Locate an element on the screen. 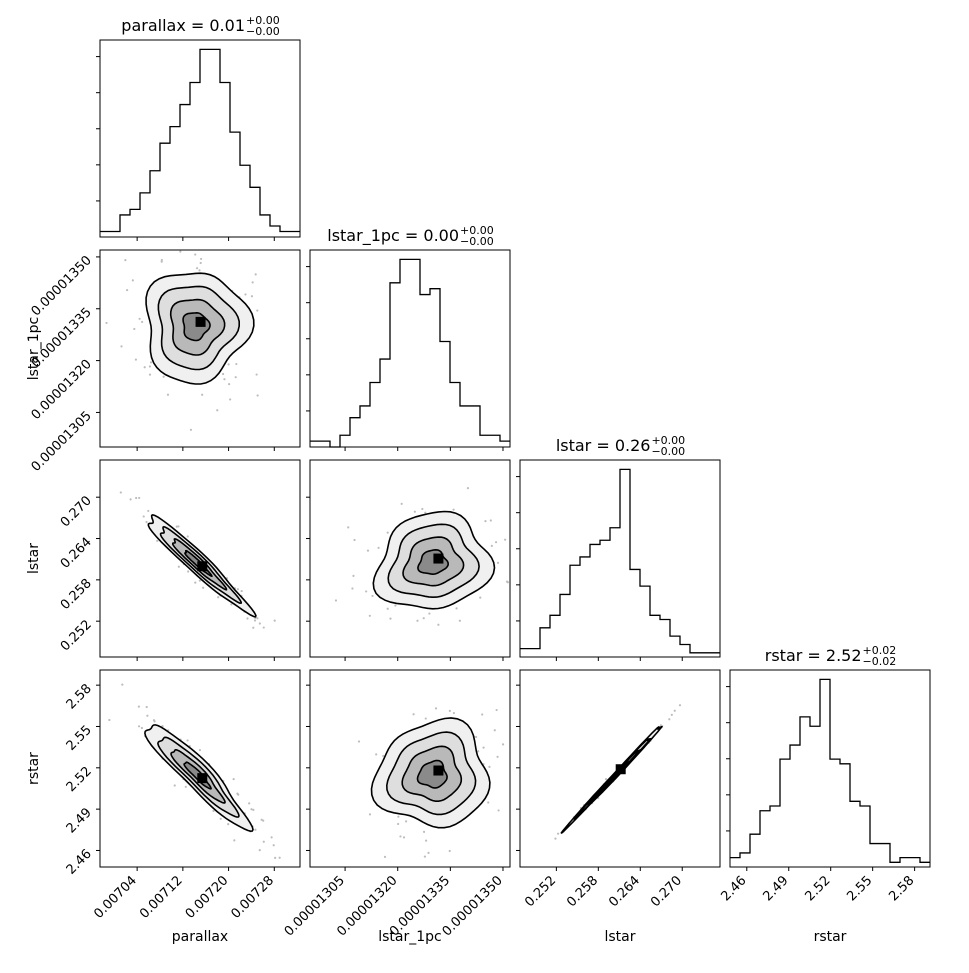  y-tick-label-lstar: 0.264 is located at coordinates (76, 553).